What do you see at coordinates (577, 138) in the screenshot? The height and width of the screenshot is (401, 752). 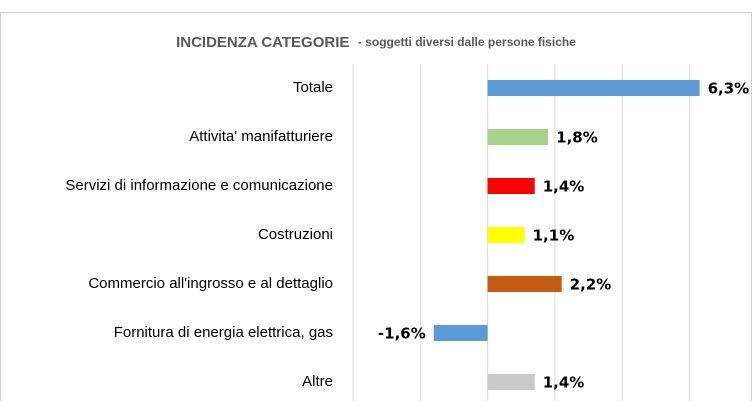 I see `data-label: 1,8%` at bounding box center [577, 138].